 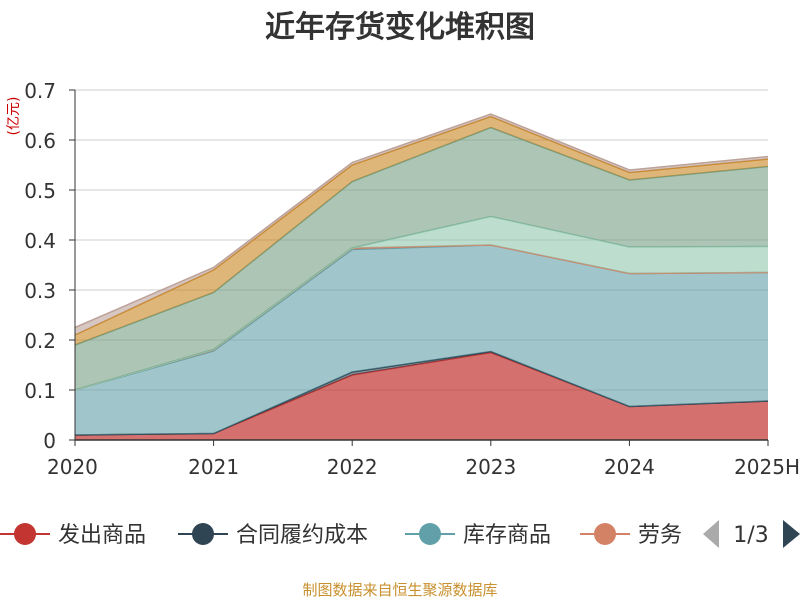 I want to click on legend: 发出商品 合同履约成本 库存商品 劳务 1/3, so click(x=400, y=535).